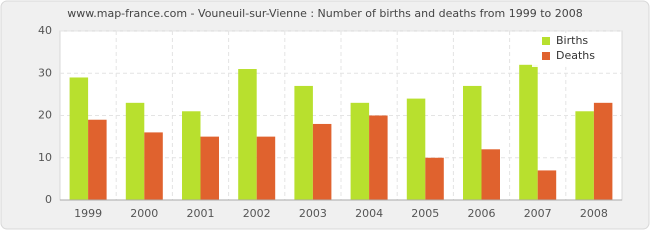  What do you see at coordinates (594, 213) in the screenshot?
I see `x-tick-label: 2008` at bounding box center [594, 213].